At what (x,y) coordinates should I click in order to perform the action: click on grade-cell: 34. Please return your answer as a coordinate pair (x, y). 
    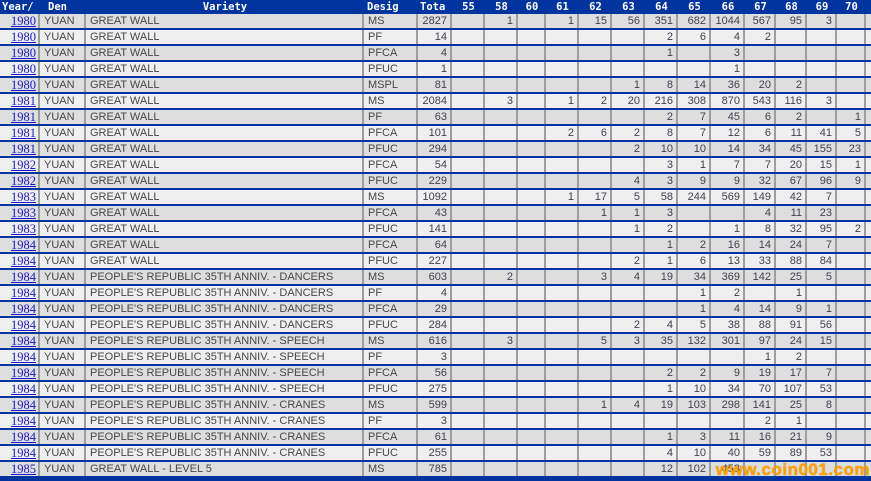
    Looking at the image, I should click on (728, 389).